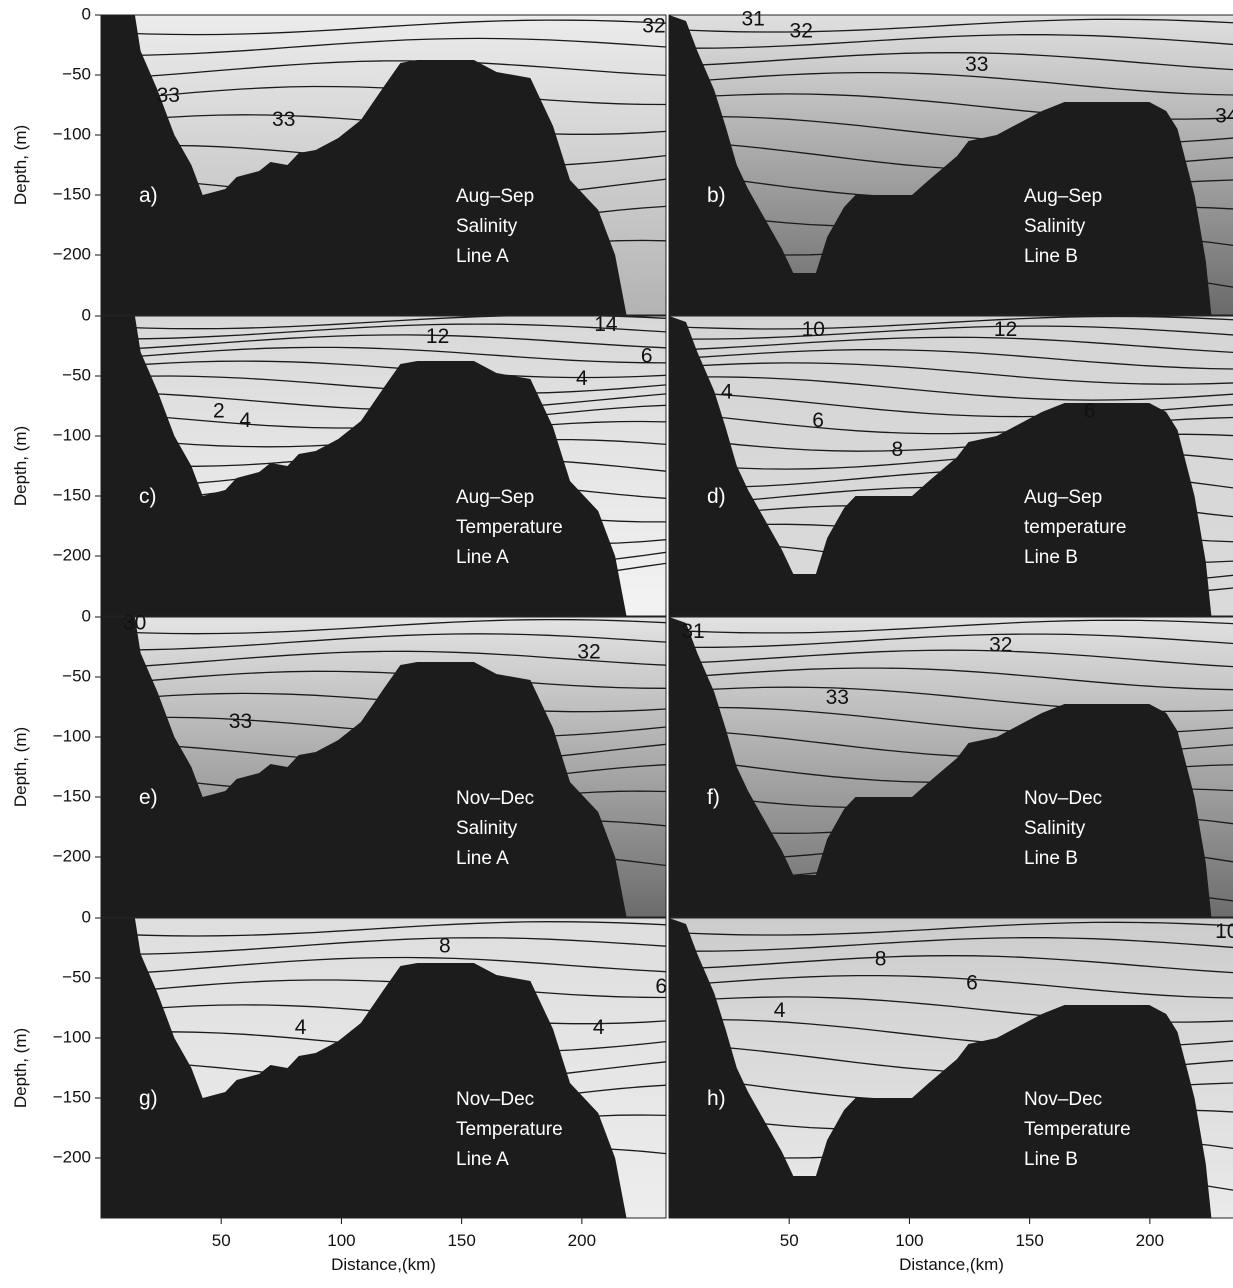  What do you see at coordinates (1224, 116) in the screenshot?
I see `contour-value-label: 34` at bounding box center [1224, 116].